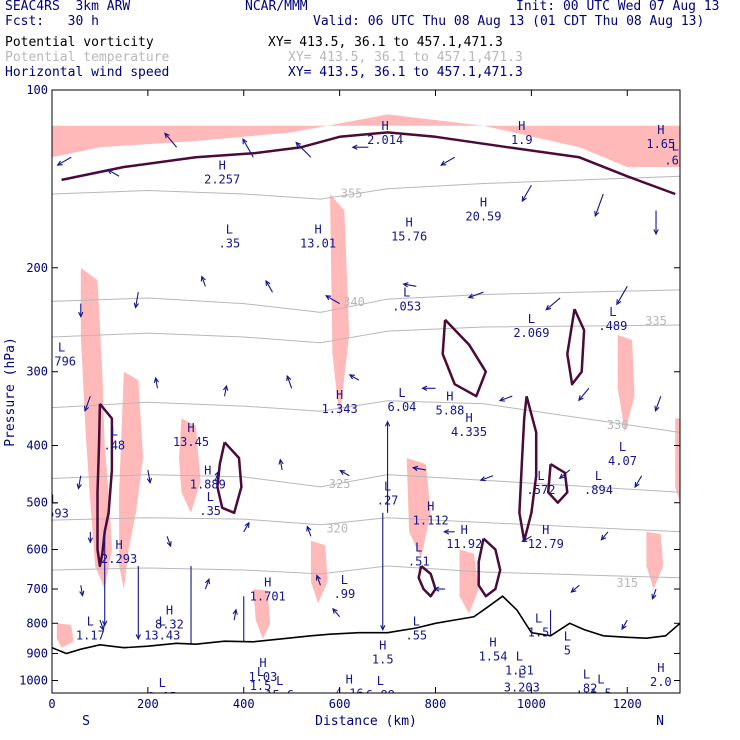  Describe the element at coordinates (340, 484) in the screenshot. I see `theta-label: 325` at that location.